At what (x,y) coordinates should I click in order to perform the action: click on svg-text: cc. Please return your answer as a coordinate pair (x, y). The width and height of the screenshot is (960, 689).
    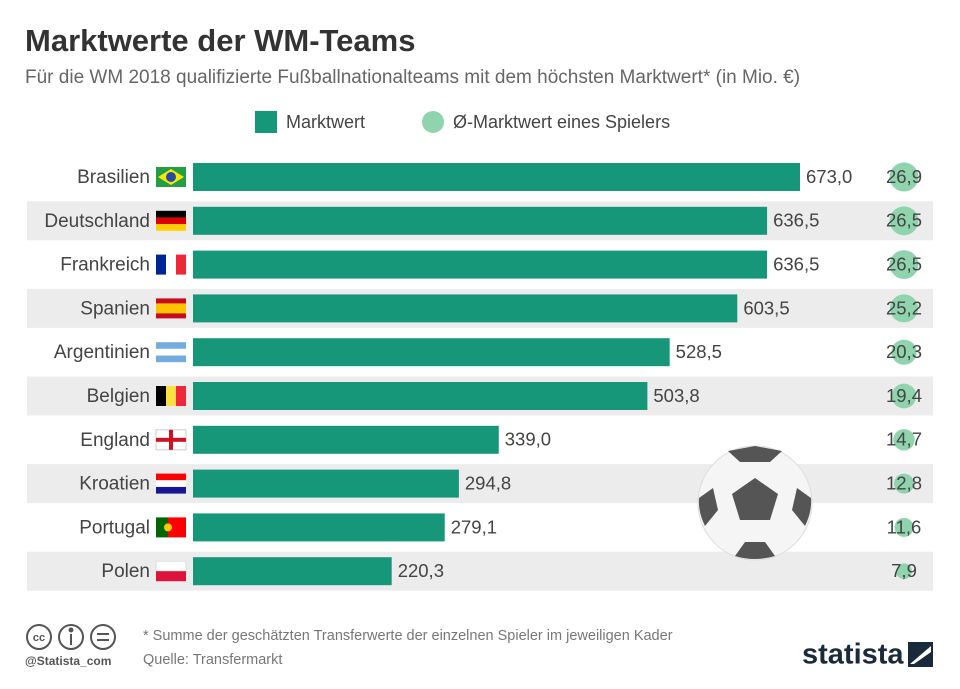
    Looking at the image, I should click on (39, 638).